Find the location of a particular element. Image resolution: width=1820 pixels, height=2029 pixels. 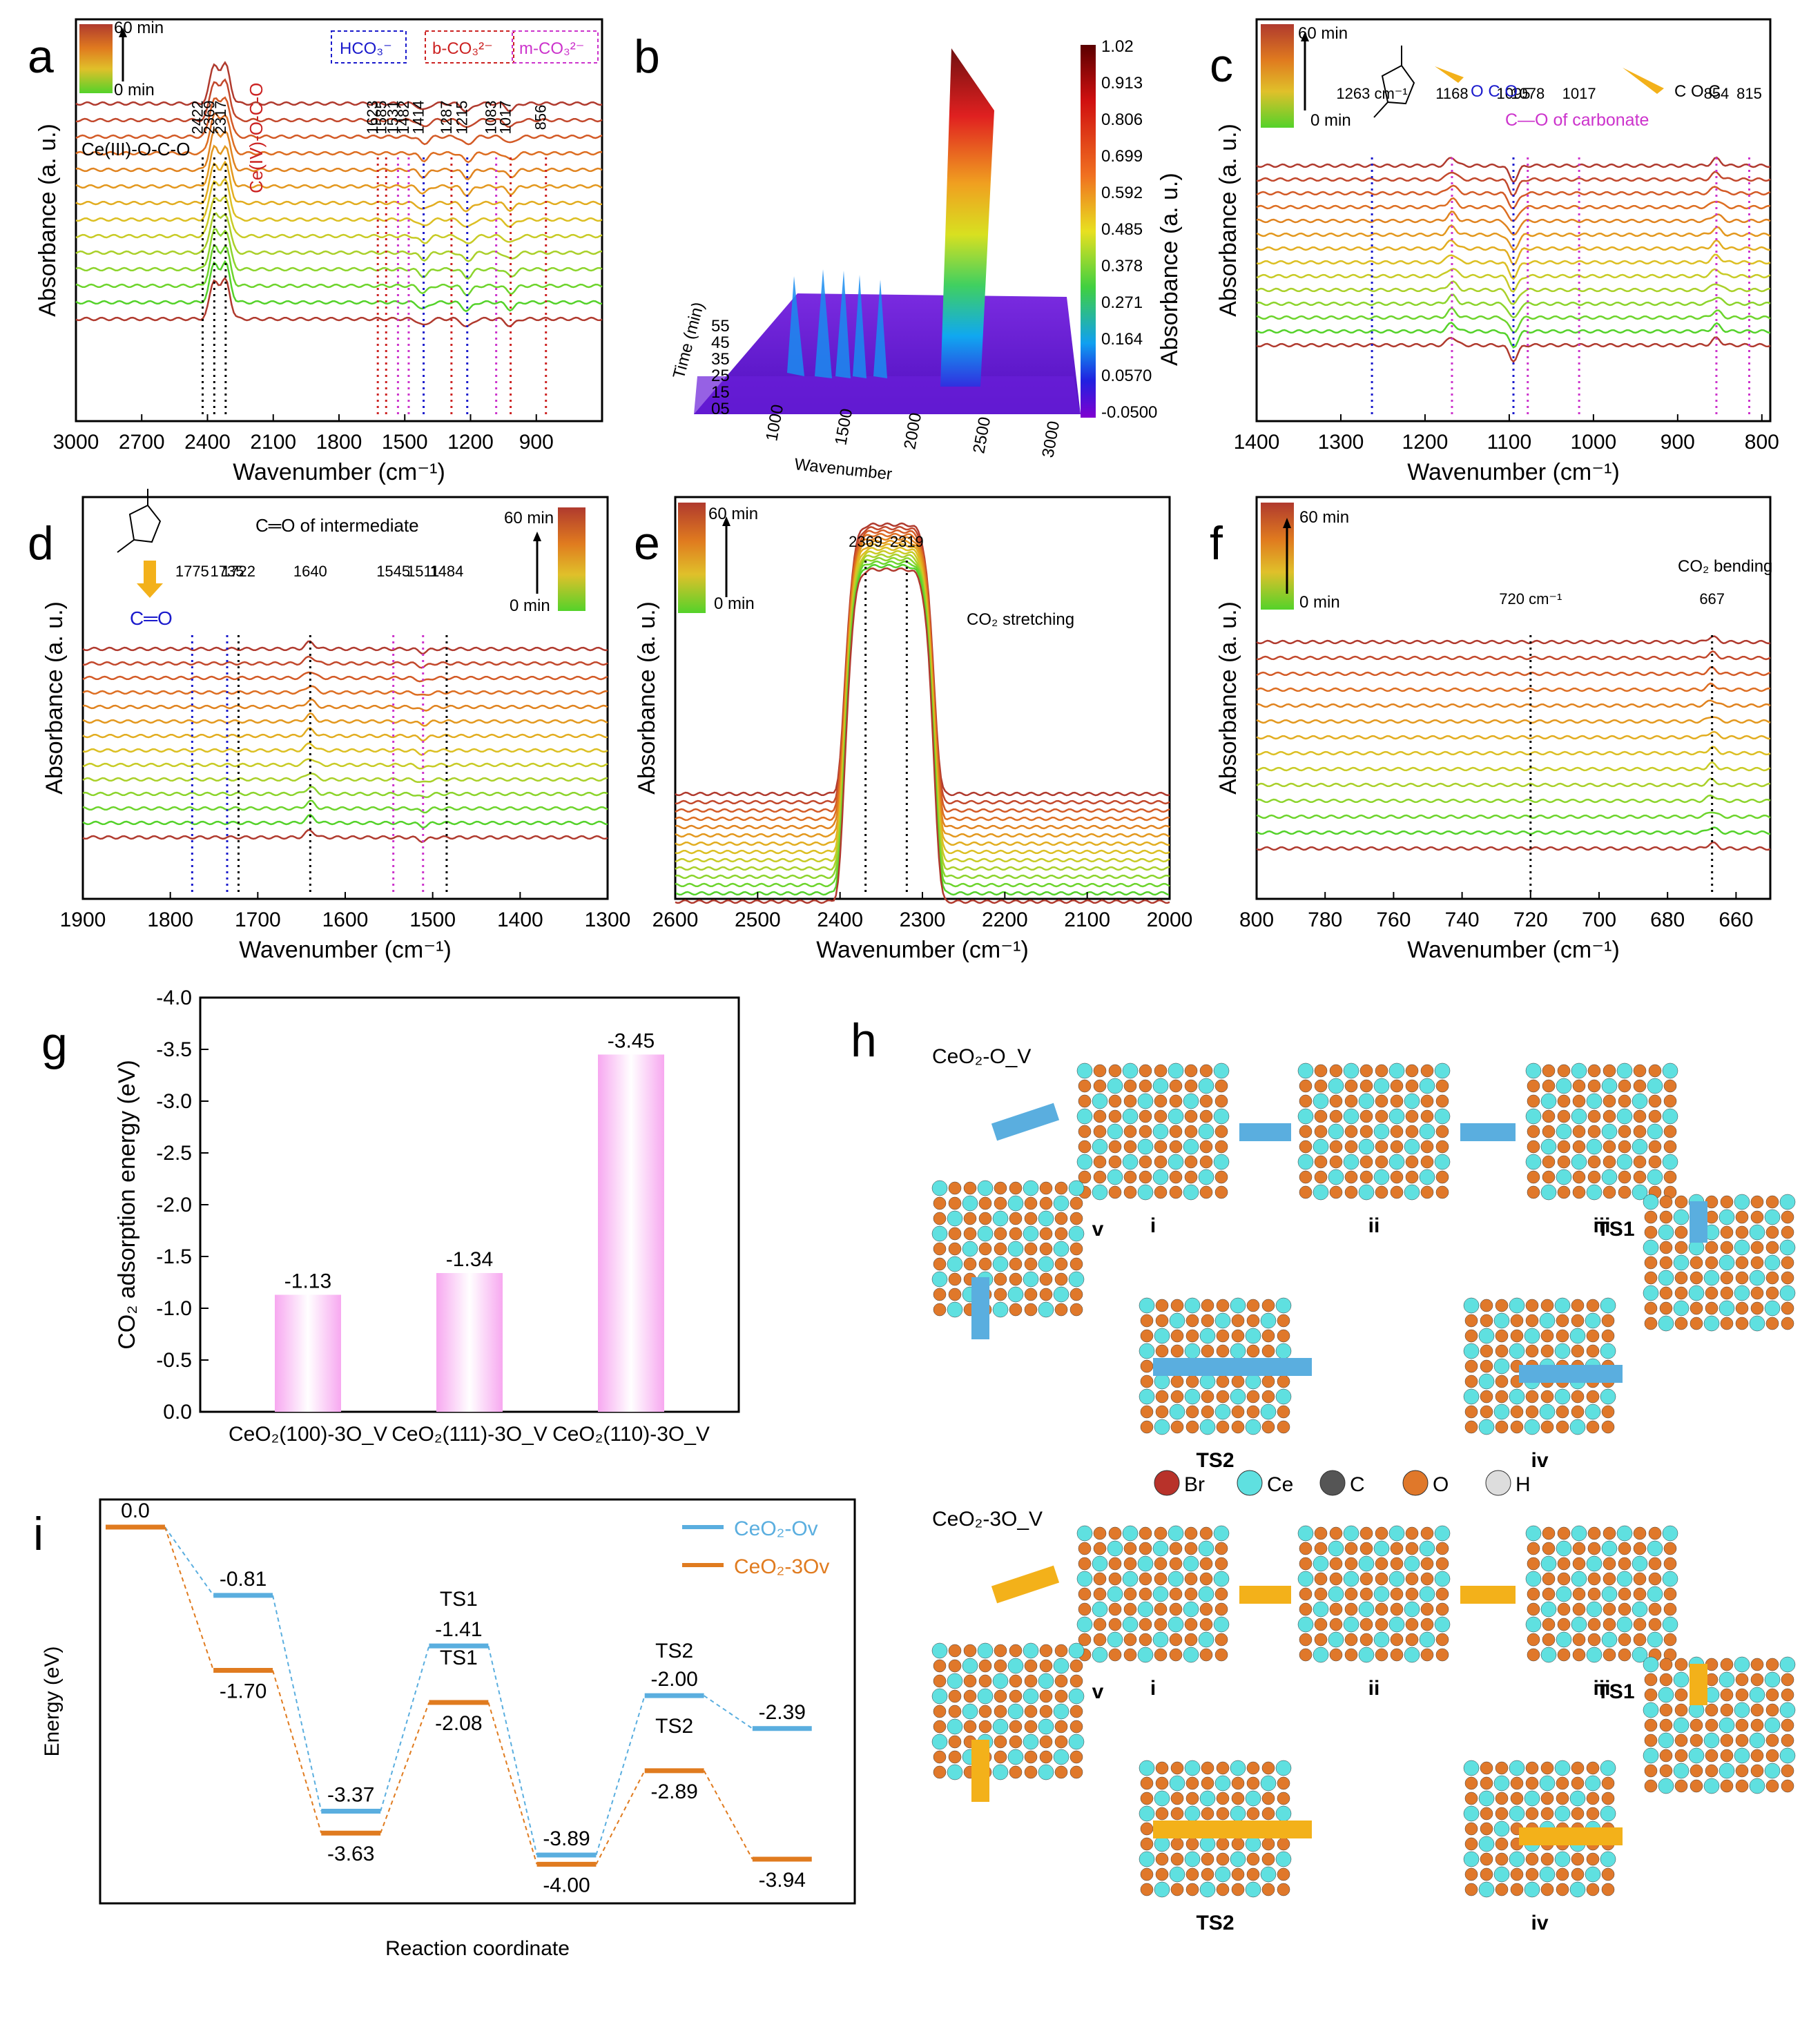

b-colorbar-tick-label: 0.271 is located at coordinates (1122, 303).